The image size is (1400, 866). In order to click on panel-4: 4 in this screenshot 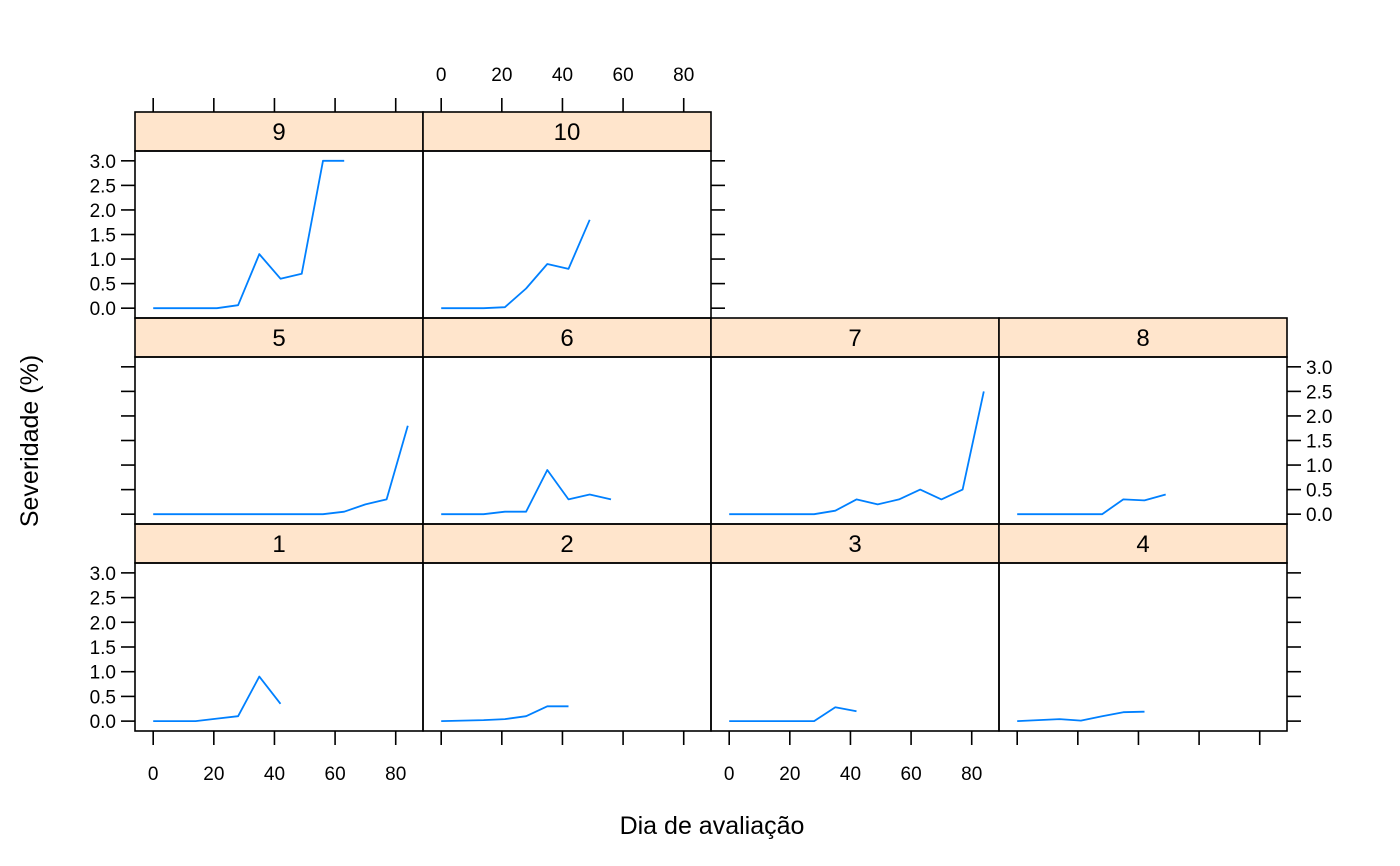, I will do `click(1143, 627)`.